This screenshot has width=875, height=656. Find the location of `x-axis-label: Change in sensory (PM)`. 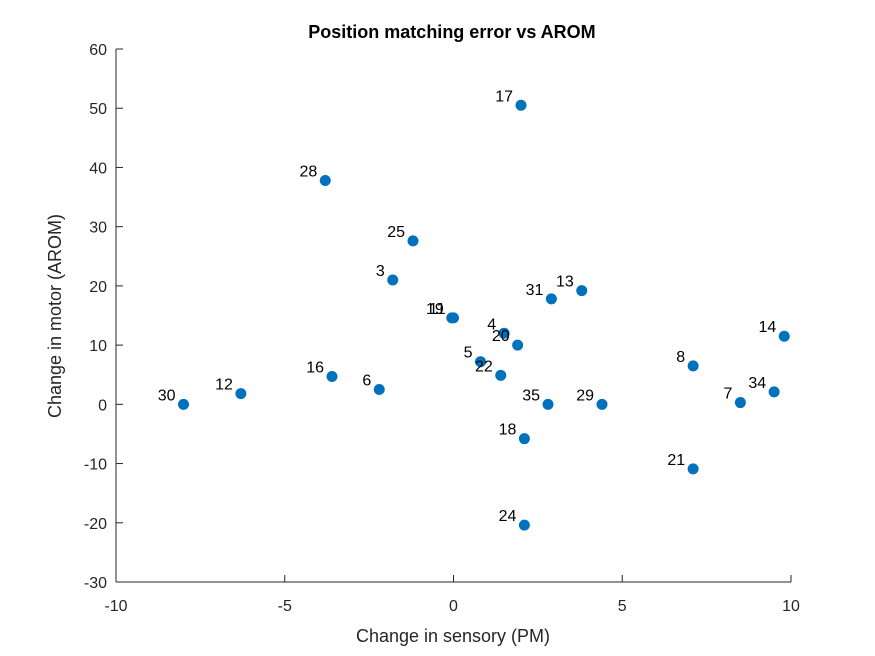

x-axis-label: Change in sensory (PM) is located at coordinates (453, 636).